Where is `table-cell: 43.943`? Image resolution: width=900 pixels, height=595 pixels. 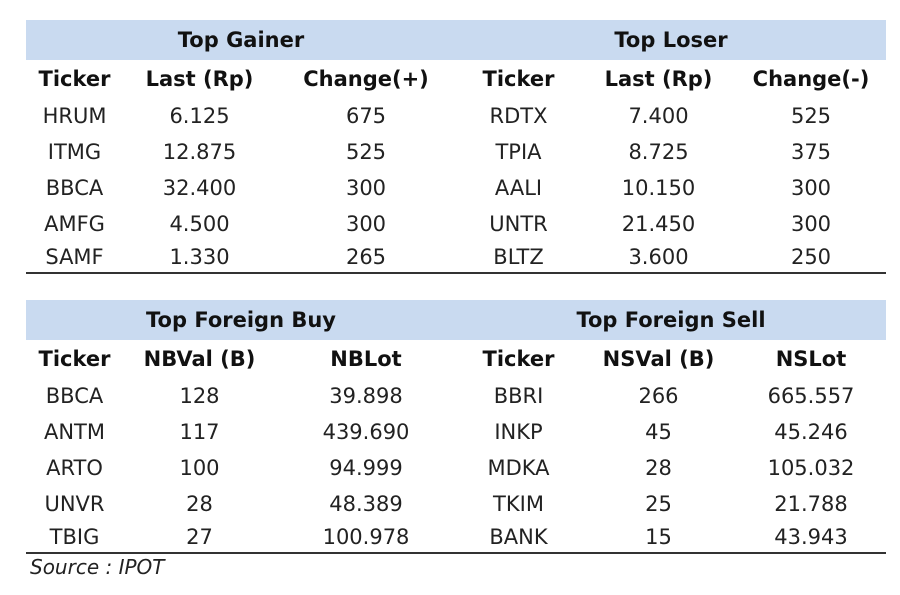 table-cell: 43.943 is located at coordinates (811, 537).